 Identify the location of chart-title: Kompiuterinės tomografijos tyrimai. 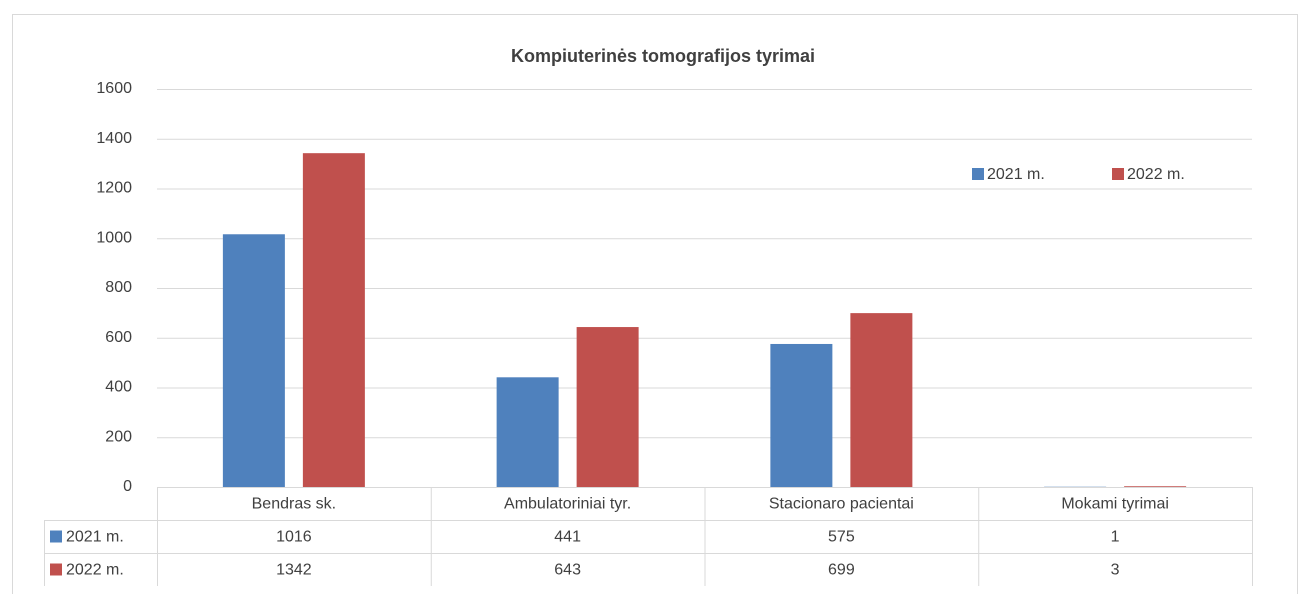
(663, 56).